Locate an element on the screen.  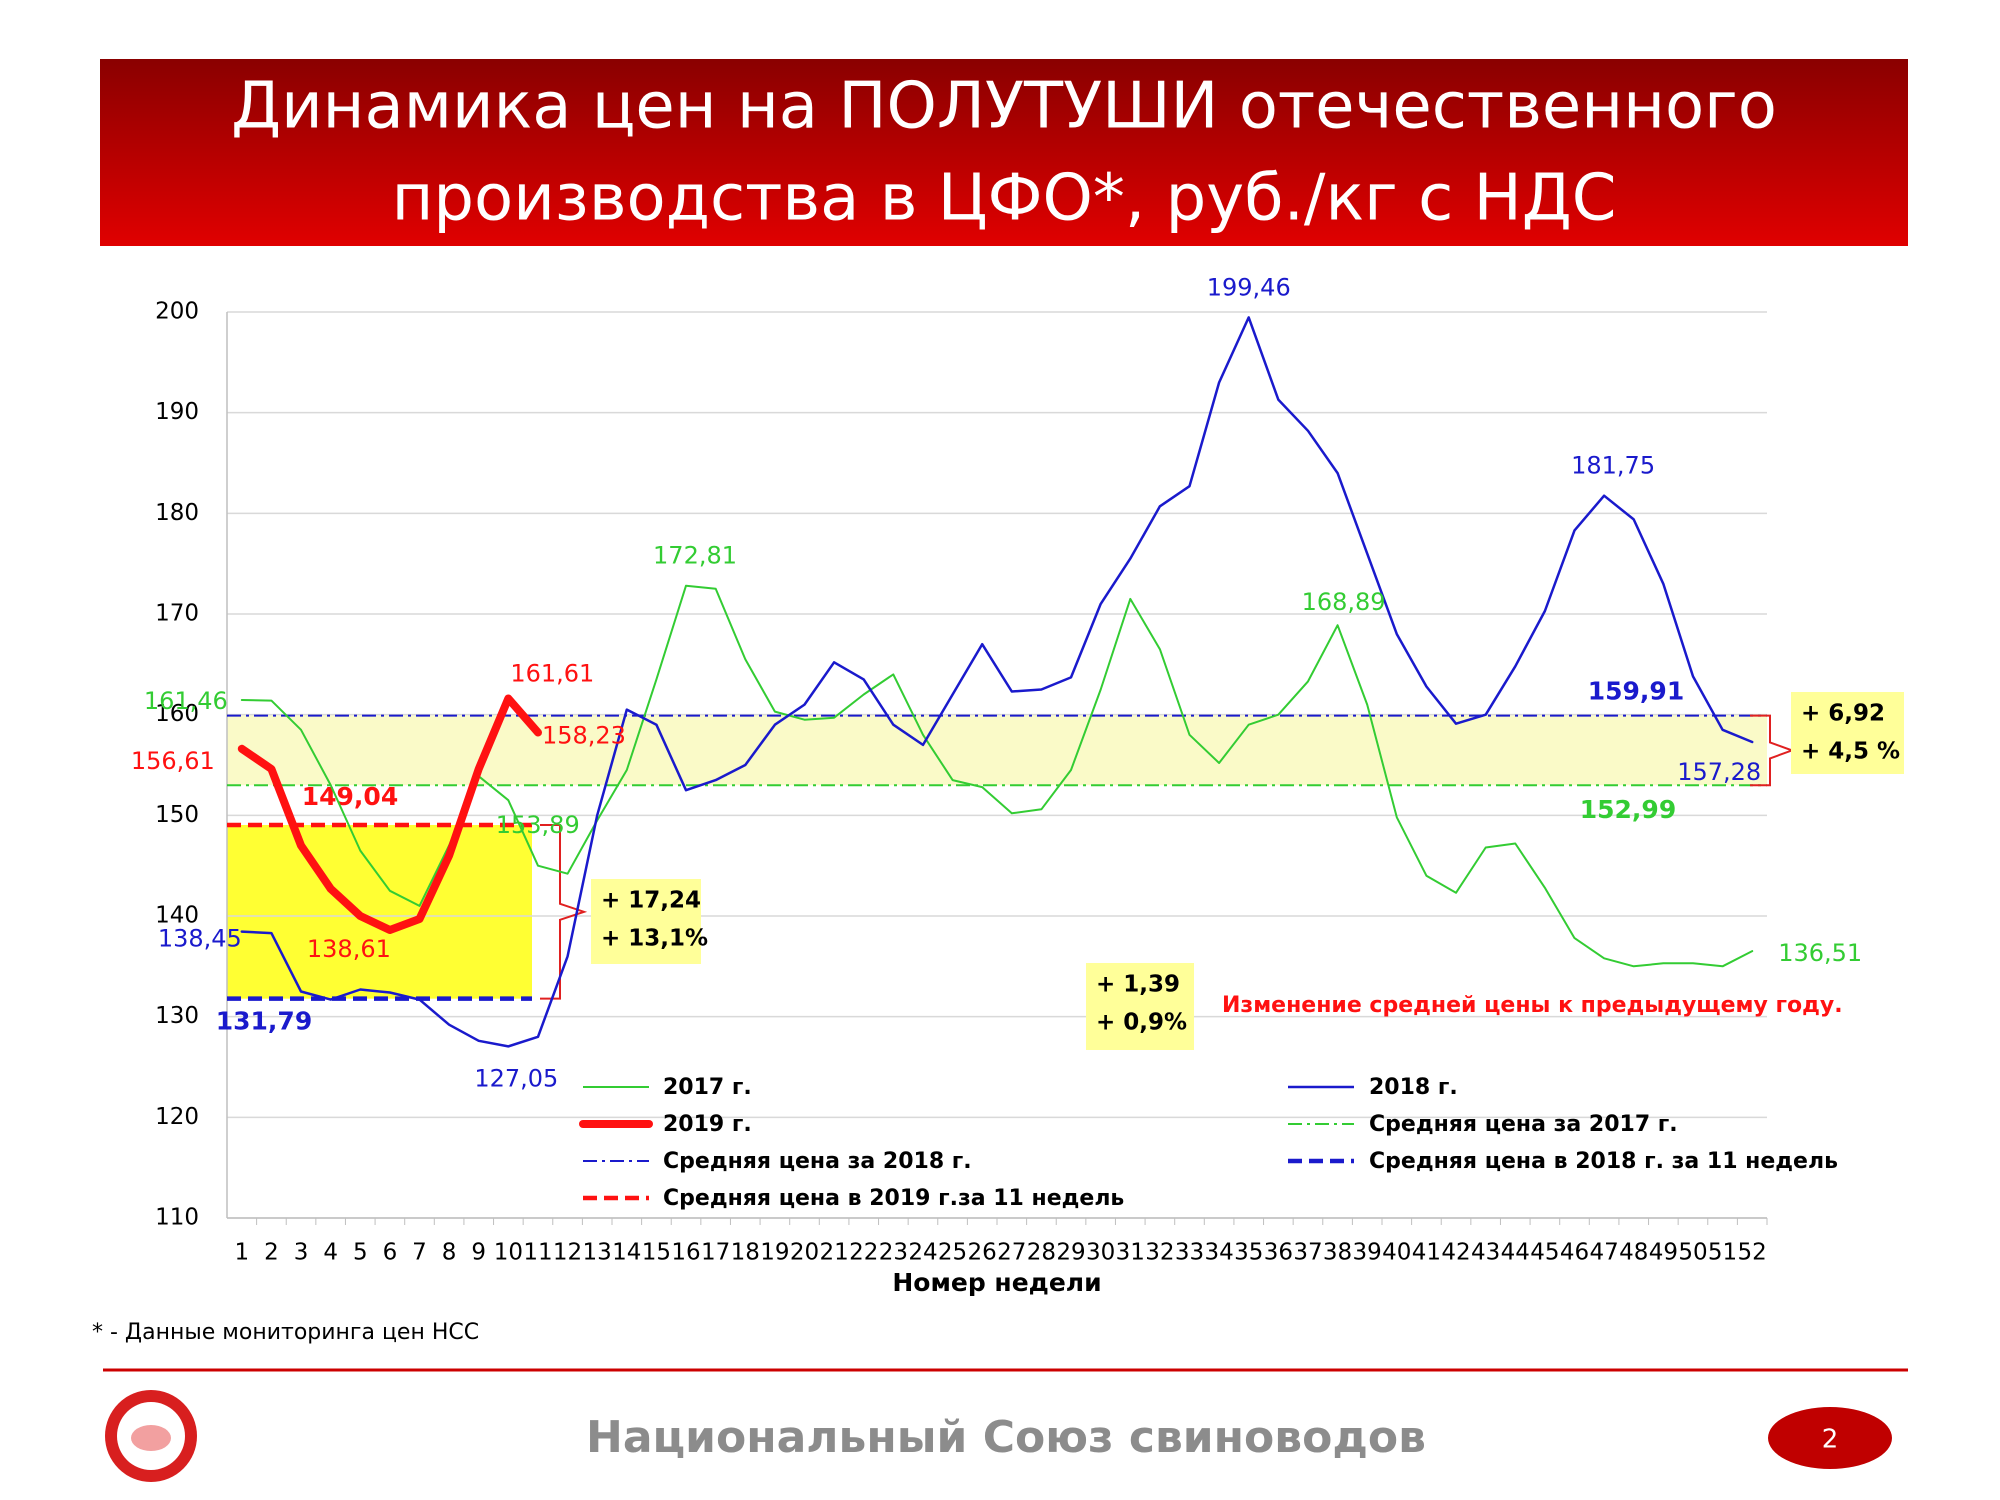
logo is located at coordinates (151, 1436).